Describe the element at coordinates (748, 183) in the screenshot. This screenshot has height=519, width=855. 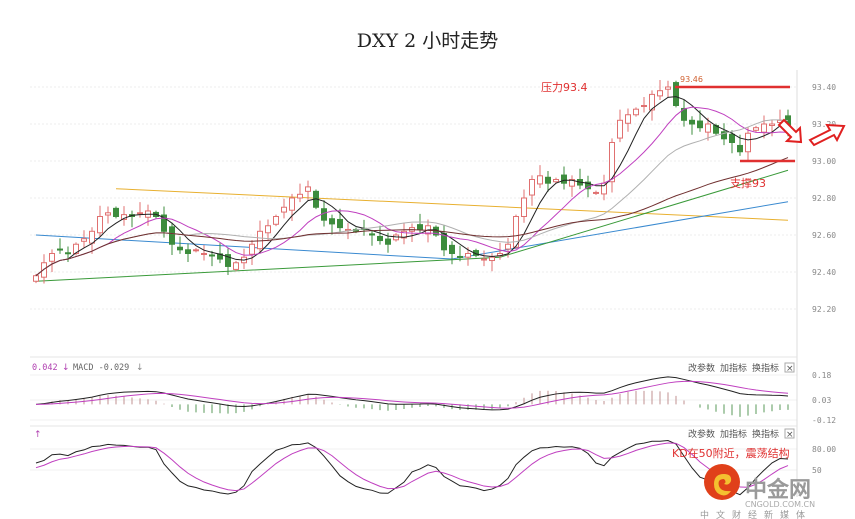
I see `support-label: 支撑93` at that location.